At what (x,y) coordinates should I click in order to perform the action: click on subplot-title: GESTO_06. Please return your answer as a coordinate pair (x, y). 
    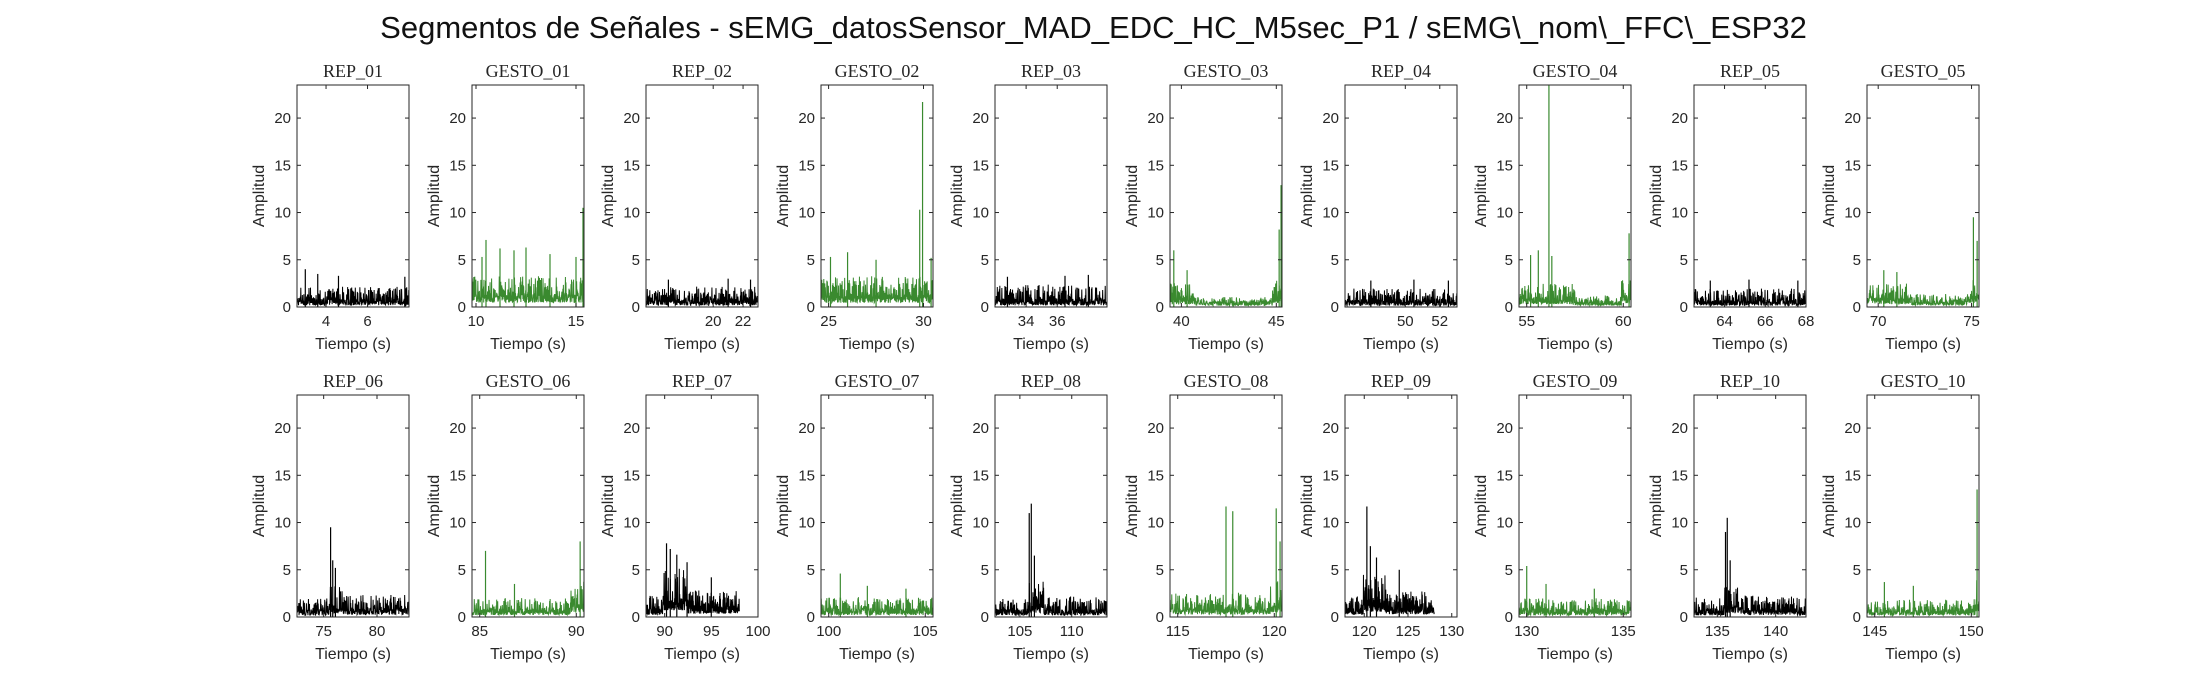
    Looking at the image, I should click on (528, 381).